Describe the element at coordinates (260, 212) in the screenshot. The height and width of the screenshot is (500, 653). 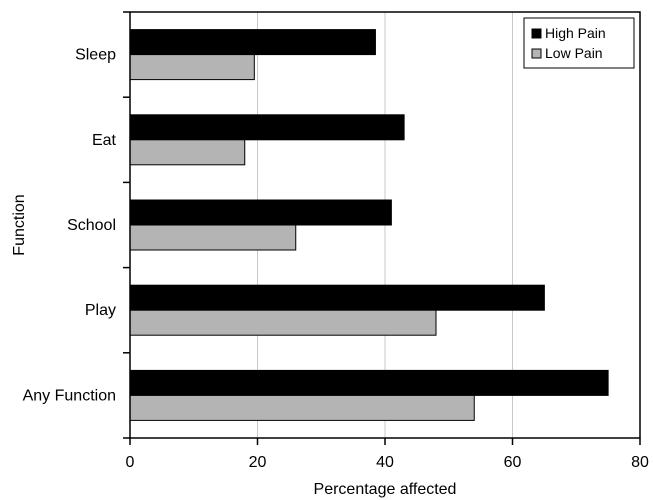
I see `bar-high-pain-school` at that location.